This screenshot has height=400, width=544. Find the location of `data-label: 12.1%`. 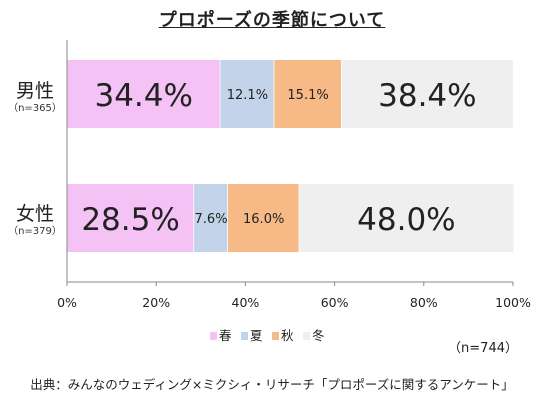

data-label: 12.1% is located at coordinates (247, 95).